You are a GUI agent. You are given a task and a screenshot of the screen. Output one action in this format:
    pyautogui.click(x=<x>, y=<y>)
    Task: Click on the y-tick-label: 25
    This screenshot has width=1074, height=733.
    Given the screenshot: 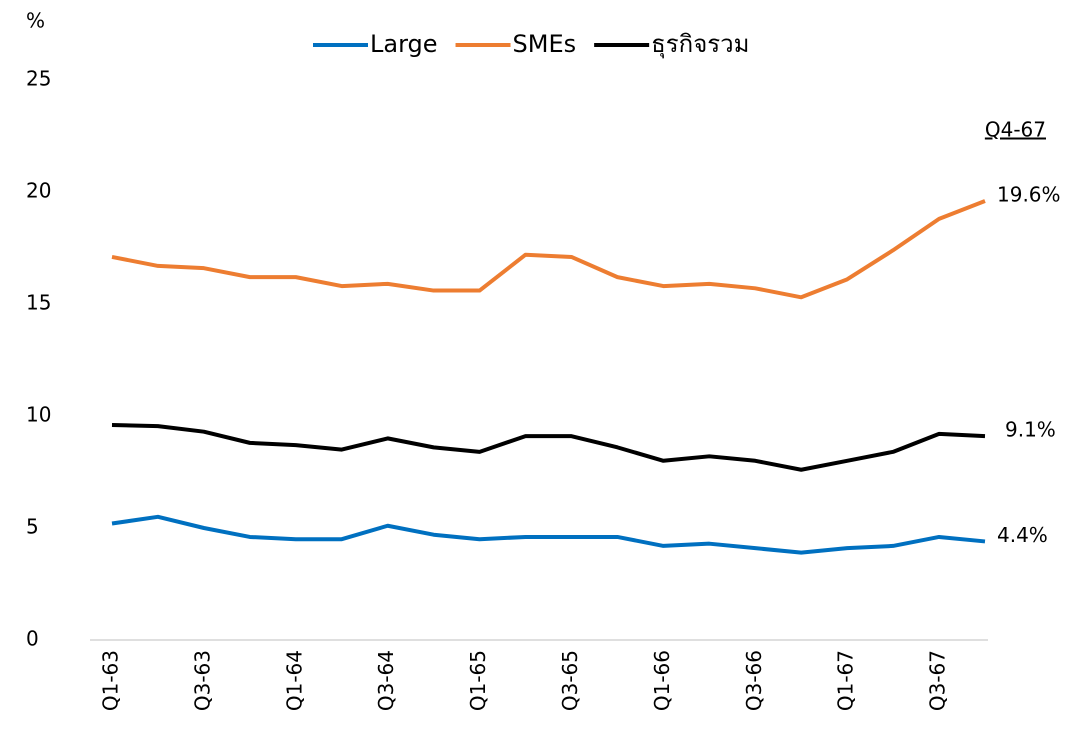 What is the action you would take?
    pyautogui.click(x=38, y=79)
    